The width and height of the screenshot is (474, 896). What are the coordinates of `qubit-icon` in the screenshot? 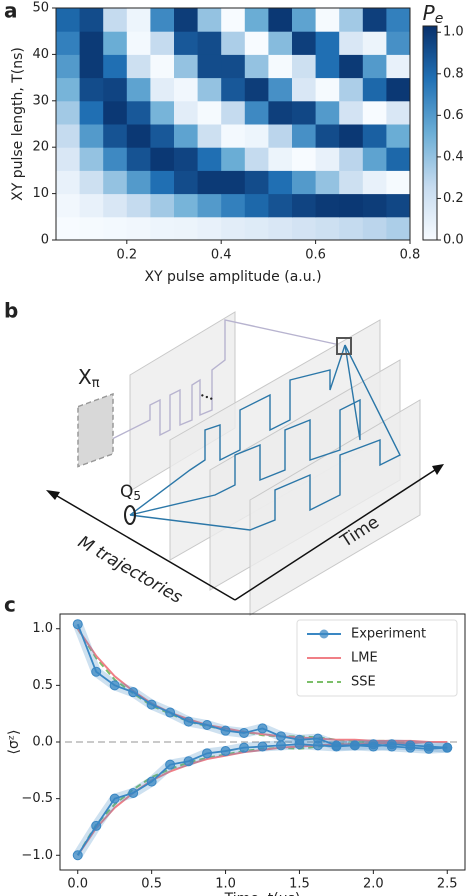 It's located at (130, 515).